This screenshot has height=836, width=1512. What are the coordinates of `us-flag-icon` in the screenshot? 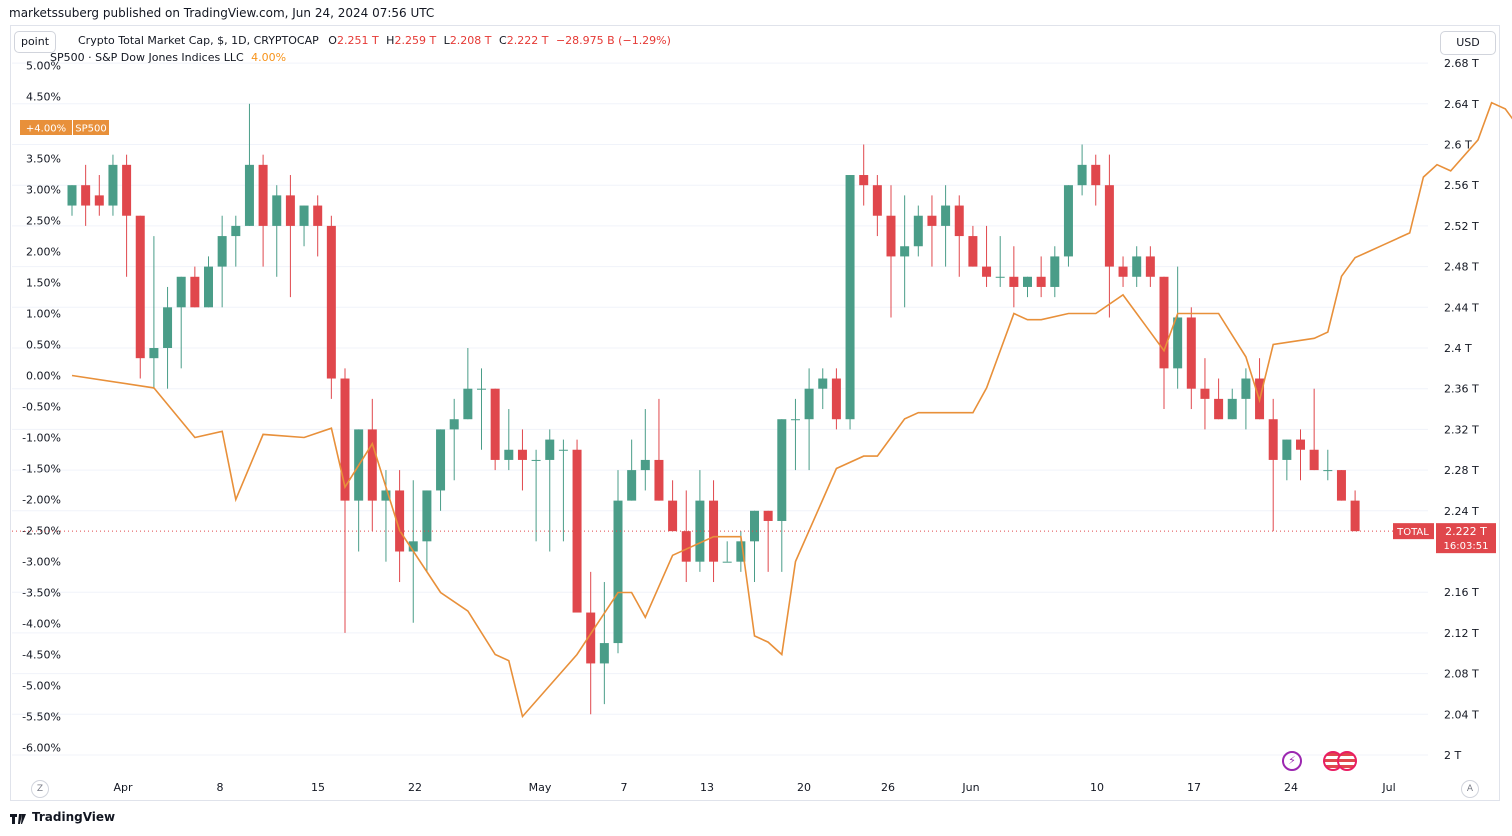 It's located at (1340, 761).